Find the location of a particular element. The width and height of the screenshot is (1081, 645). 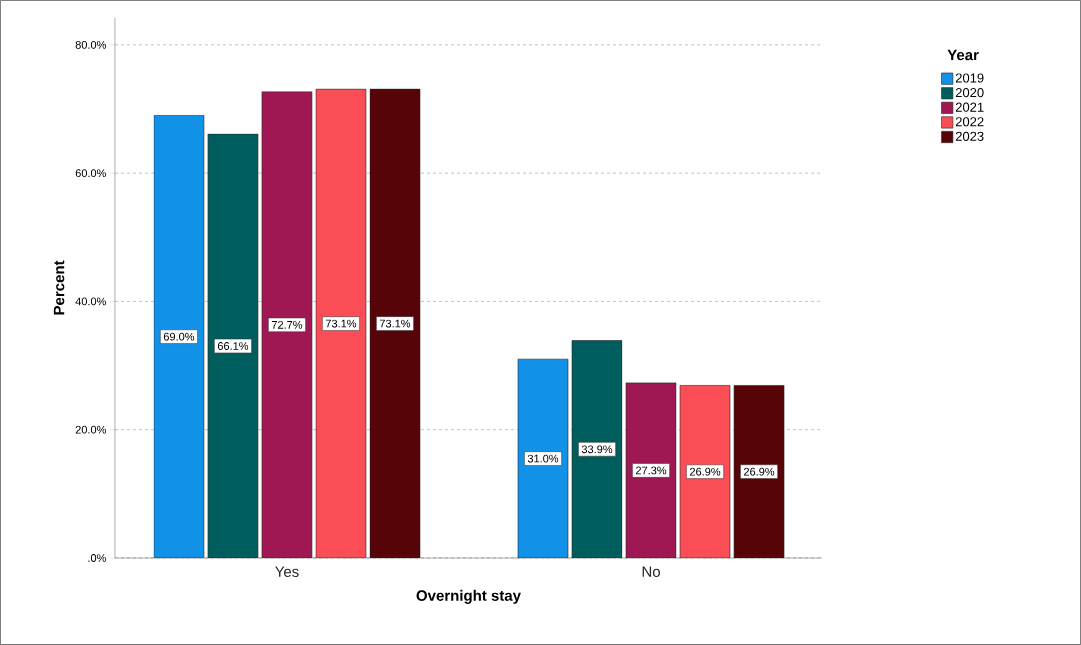

data-label: 31.0% is located at coordinates (543, 458).